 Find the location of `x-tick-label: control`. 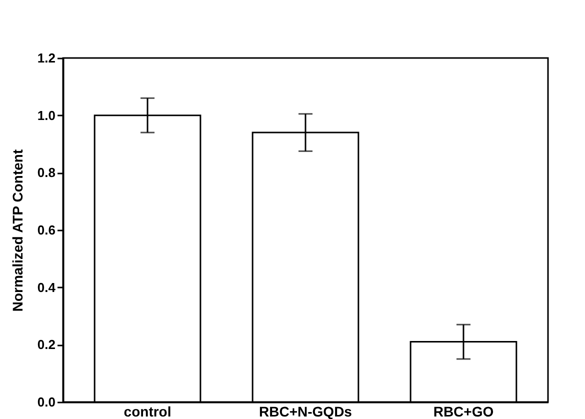

x-tick-label: control is located at coordinates (148, 411).